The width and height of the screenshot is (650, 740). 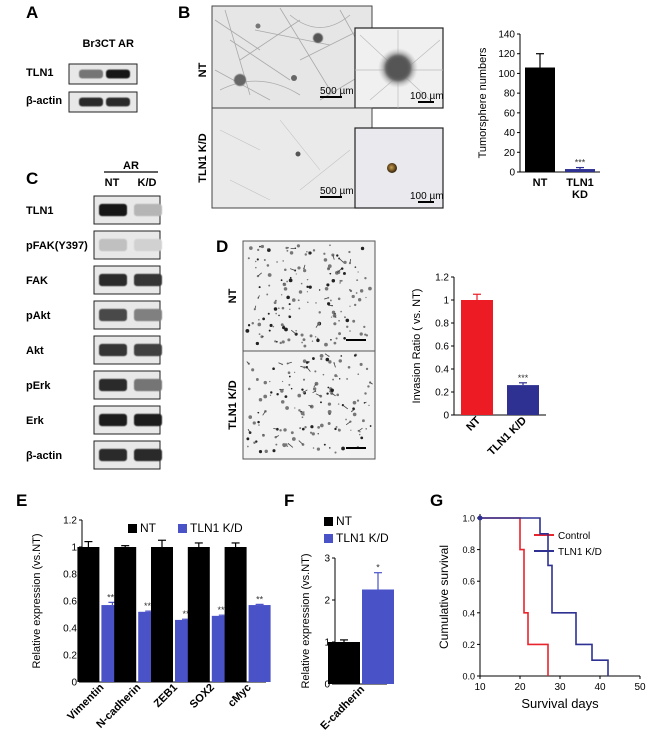 What do you see at coordinates (362, 538) in the screenshot?
I see `legend-label-tln1-k-d: TLN1 K/D` at bounding box center [362, 538].